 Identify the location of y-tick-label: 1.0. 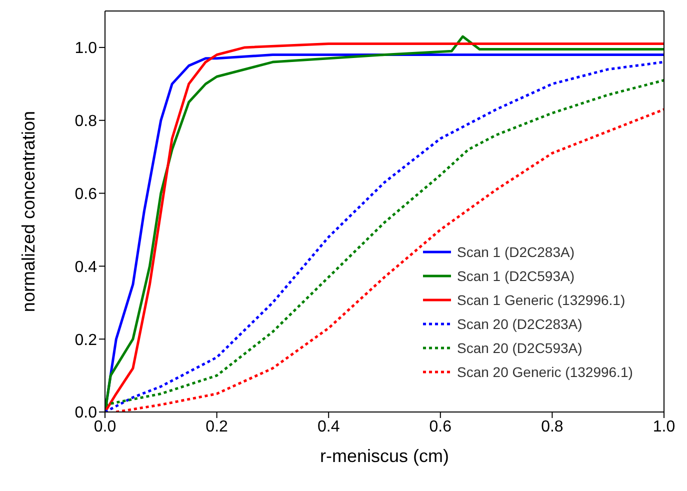
(86, 49).